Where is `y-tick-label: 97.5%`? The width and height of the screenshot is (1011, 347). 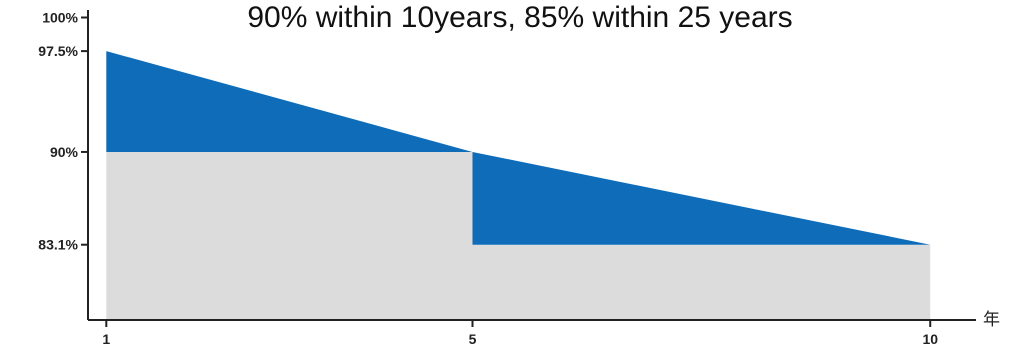 y-tick-label: 97.5% is located at coordinates (58, 51).